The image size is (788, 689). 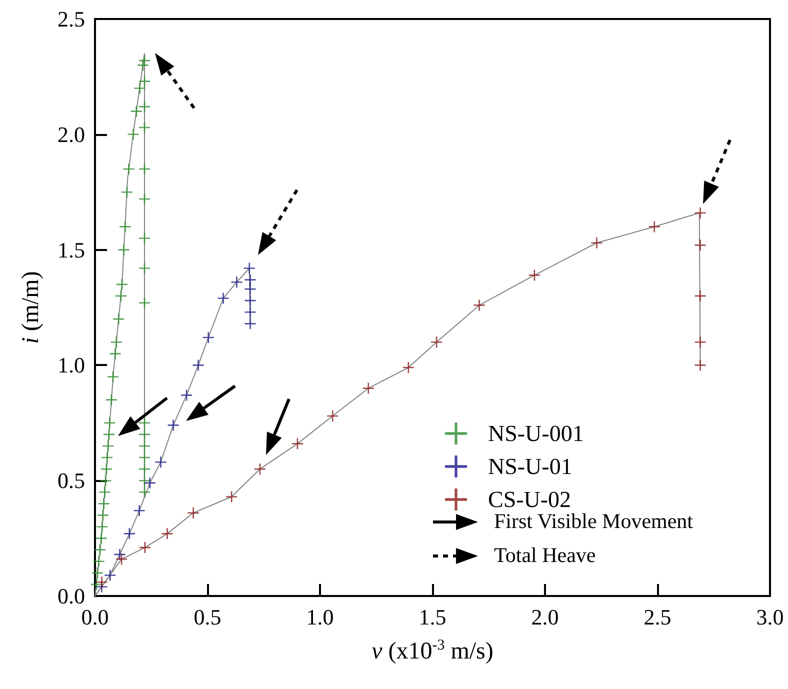 What do you see at coordinates (530, 499) in the screenshot?
I see `legend-label: CS-U-02` at bounding box center [530, 499].